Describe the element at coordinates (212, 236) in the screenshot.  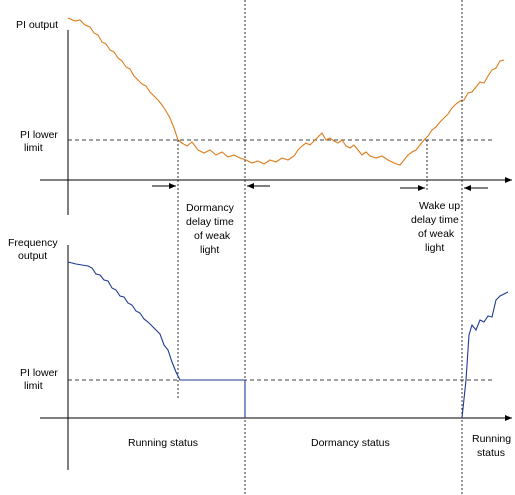
I see `dormancy-delay-label-line3: of weak` at that location.